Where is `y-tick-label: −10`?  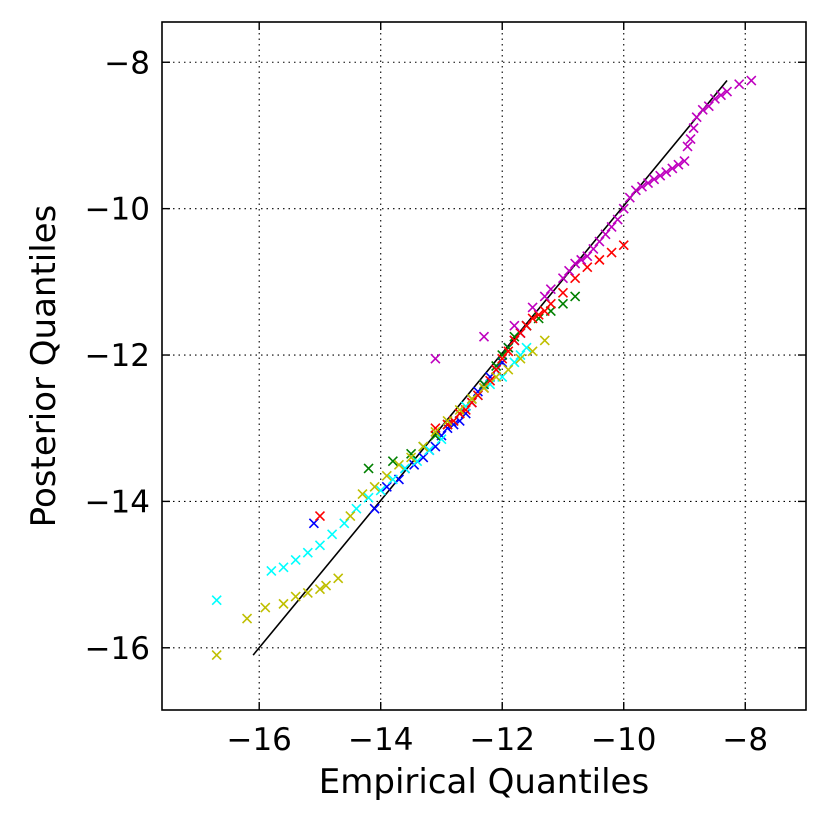 y-tick-label: −10 is located at coordinates (117, 210).